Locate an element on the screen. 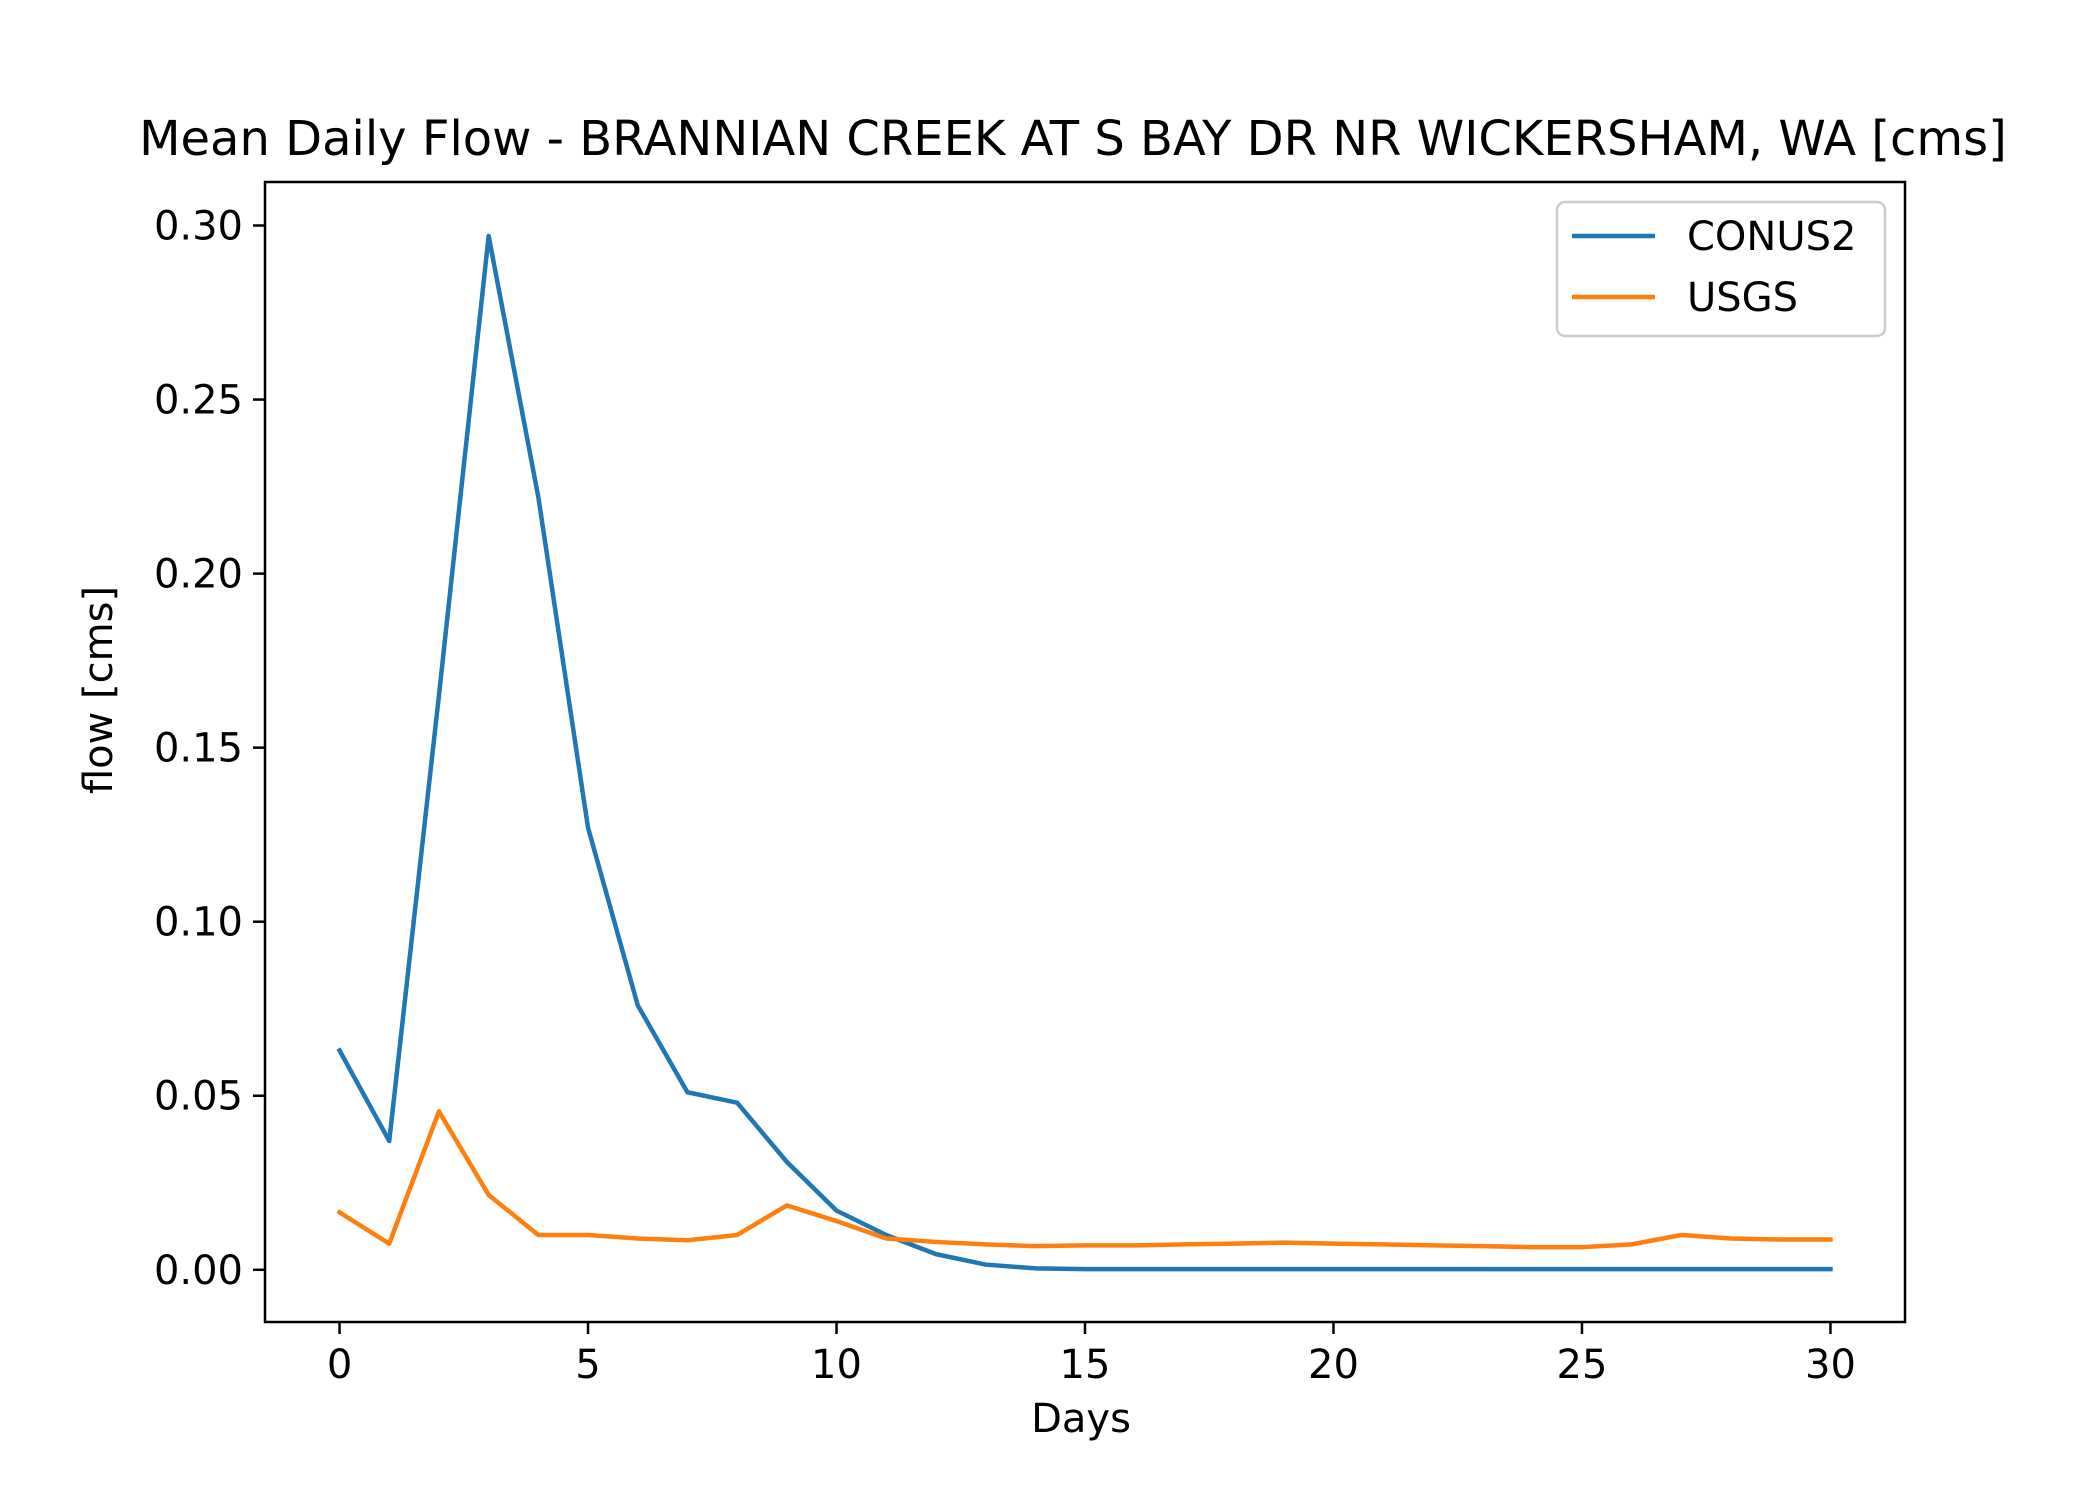  x-tick-label: 30 is located at coordinates (1830, 1365).